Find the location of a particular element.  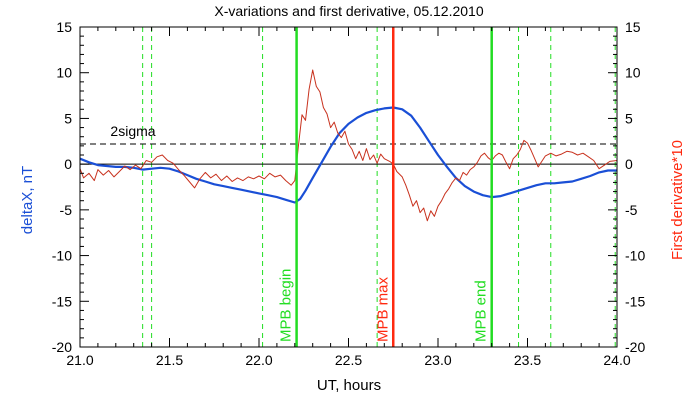

y-tick-label-right: -20 is located at coordinates (635, 347).